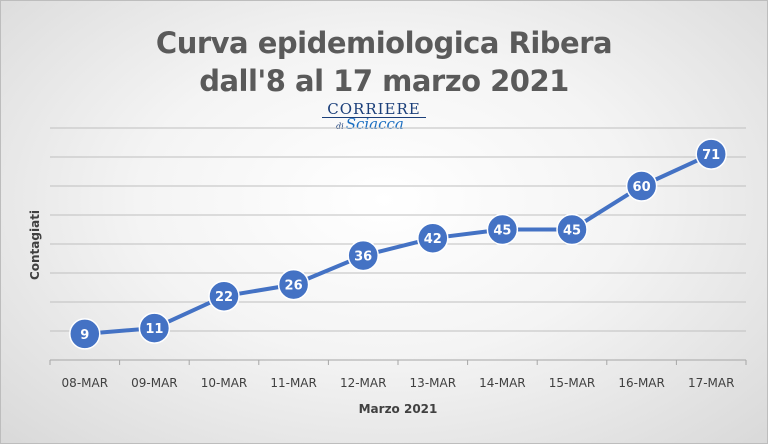 This screenshot has width=768, height=444. What do you see at coordinates (85, 383) in the screenshot?
I see `x-tick-label: 08-MAR` at bounding box center [85, 383].